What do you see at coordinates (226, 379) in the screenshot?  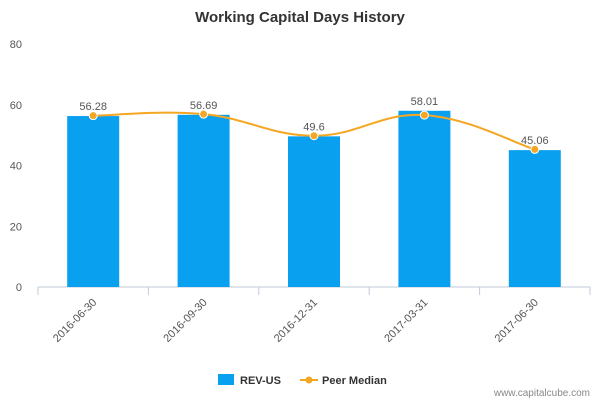 I see `legend-swatch-rev-us` at bounding box center [226, 379].